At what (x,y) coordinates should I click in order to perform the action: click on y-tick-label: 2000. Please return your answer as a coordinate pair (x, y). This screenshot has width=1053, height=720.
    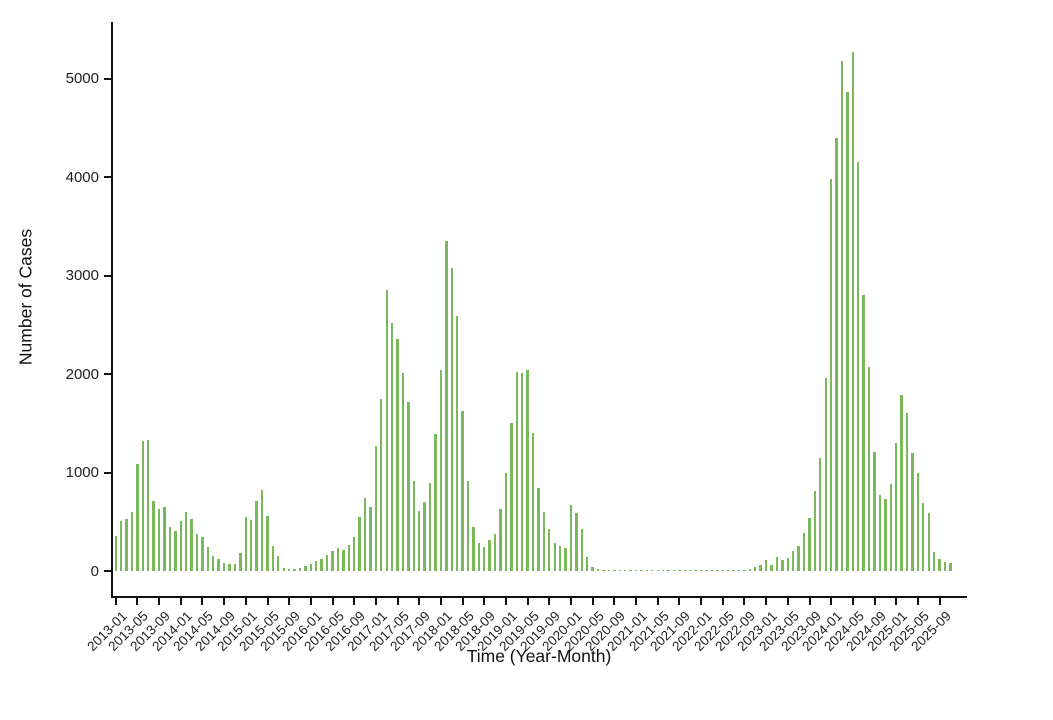
    Looking at the image, I should click on (82, 374).